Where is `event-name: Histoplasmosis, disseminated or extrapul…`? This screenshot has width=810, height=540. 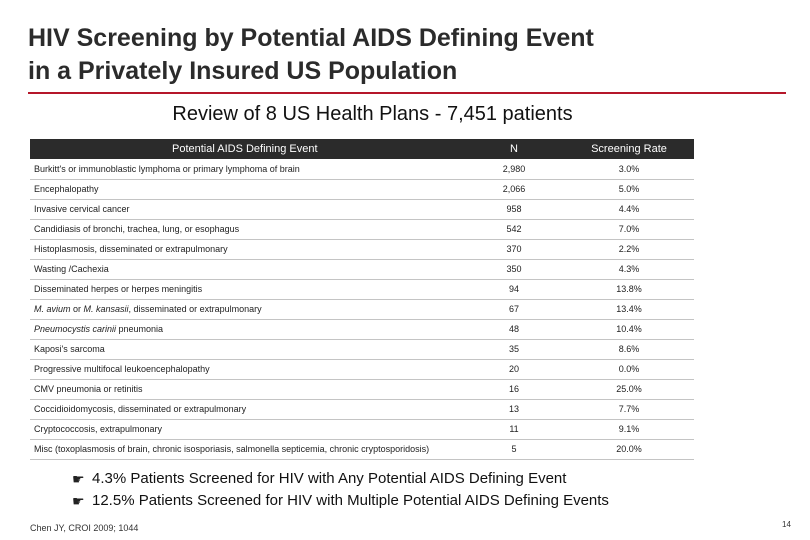 event-name: Histoplasmosis, disseminated or extrapul… is located at coordinates (247, 249).